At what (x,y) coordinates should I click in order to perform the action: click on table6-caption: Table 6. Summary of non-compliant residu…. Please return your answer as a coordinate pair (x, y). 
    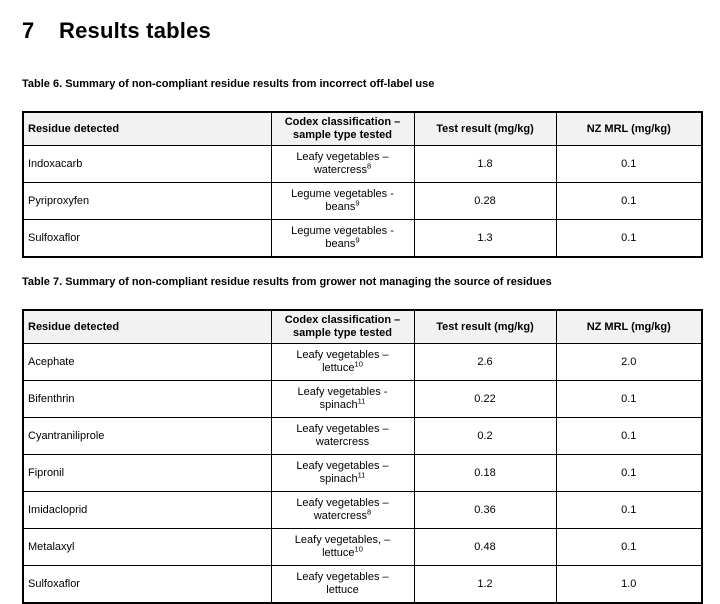
    Looking at the image, I should click on (228, 84).